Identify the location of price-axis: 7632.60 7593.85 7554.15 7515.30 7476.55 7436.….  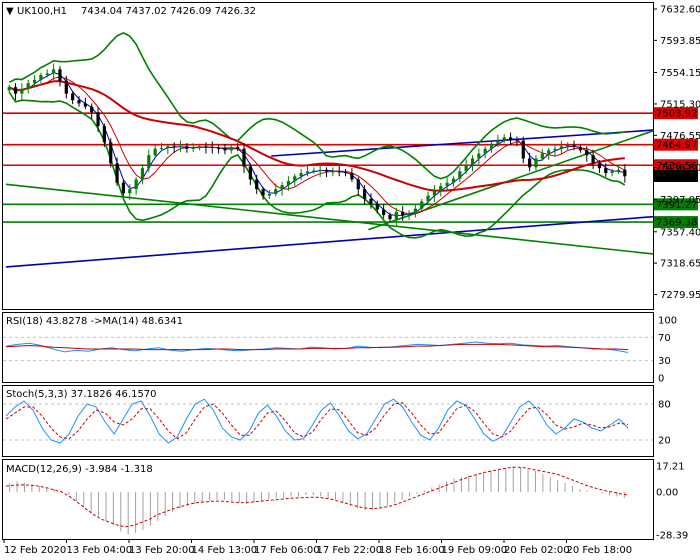
(676, 152).